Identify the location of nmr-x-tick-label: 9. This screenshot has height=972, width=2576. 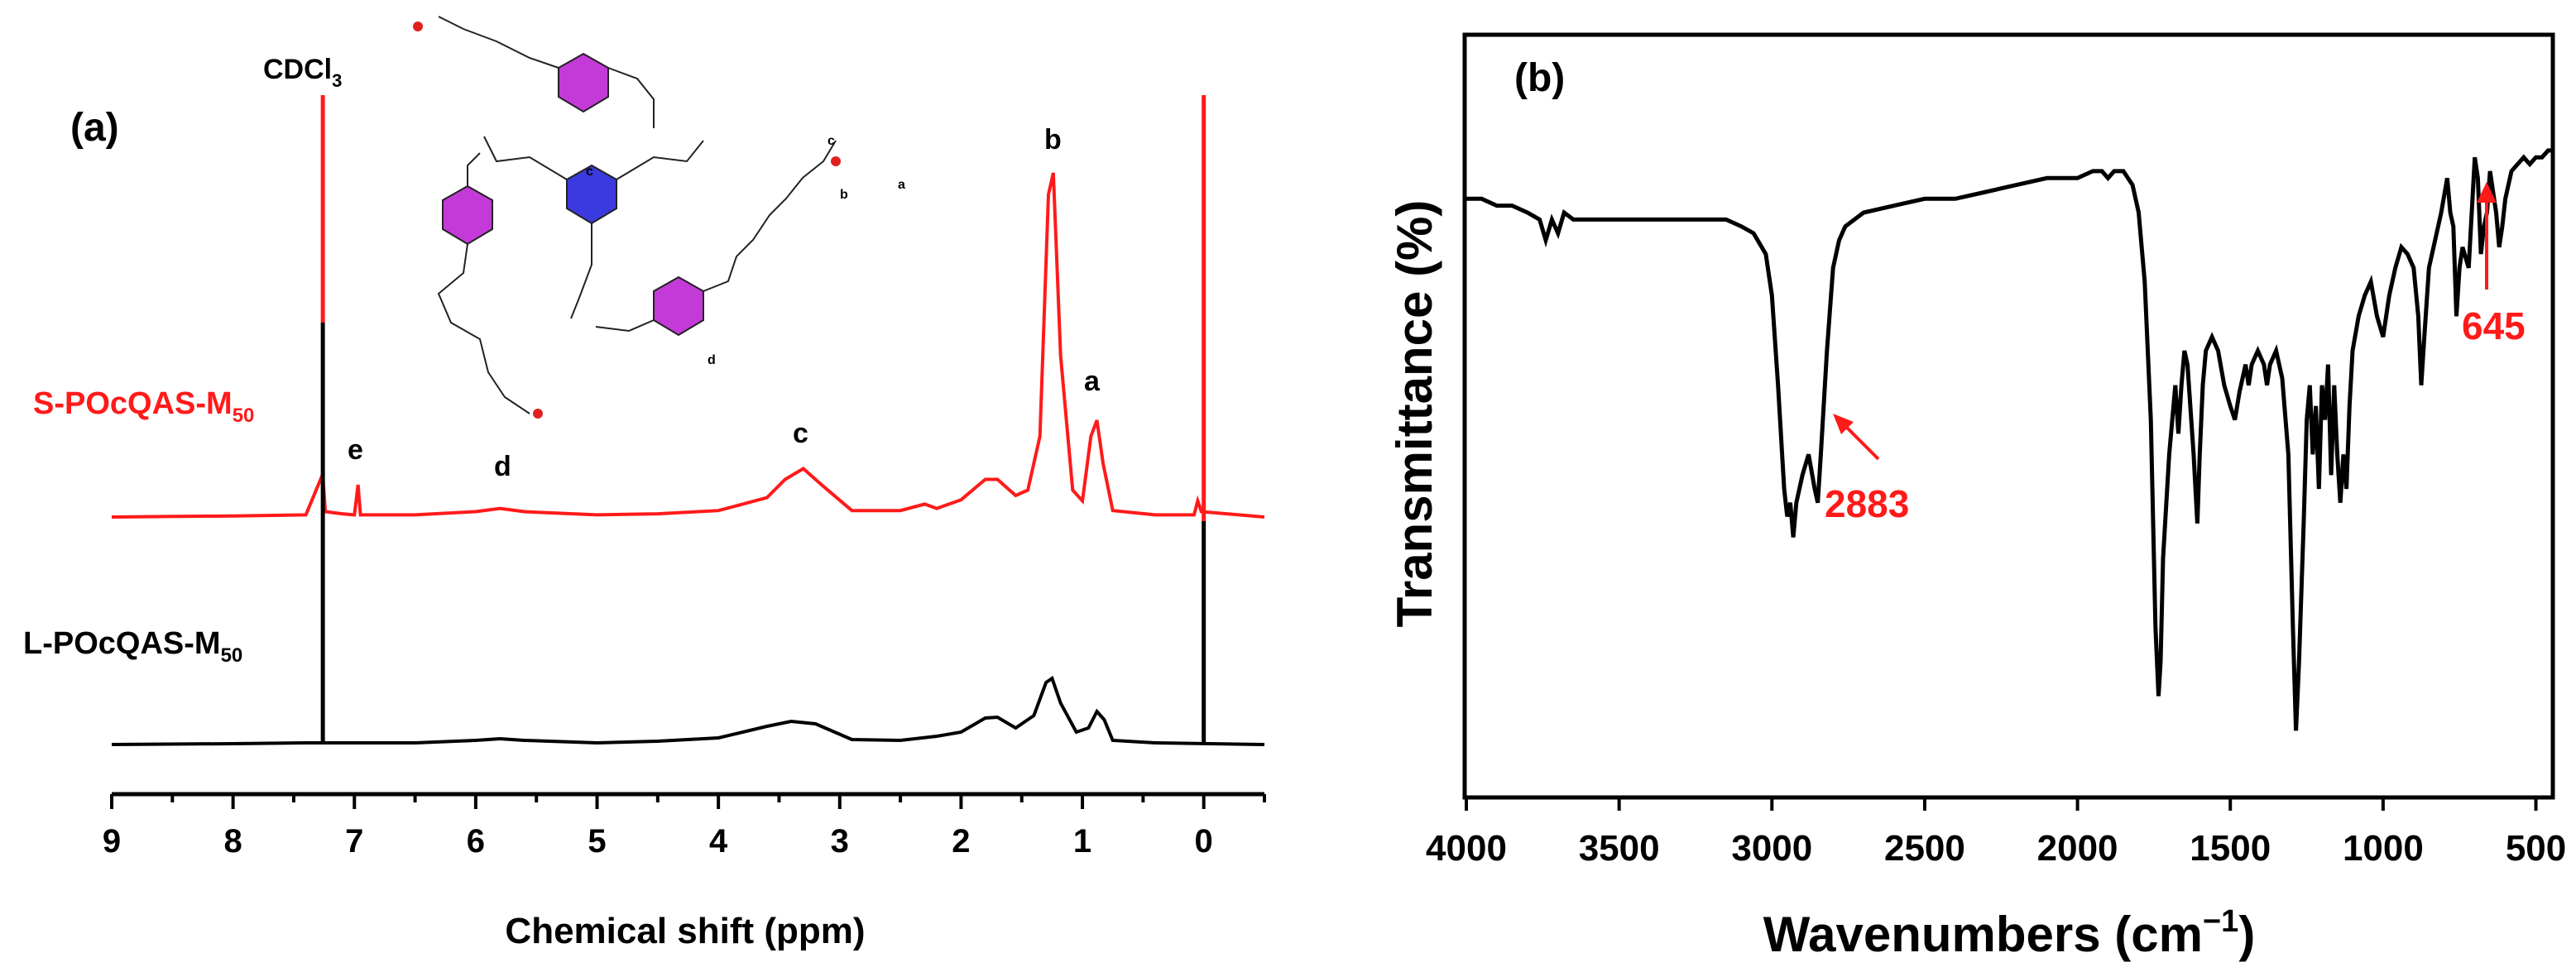
(112, 841).